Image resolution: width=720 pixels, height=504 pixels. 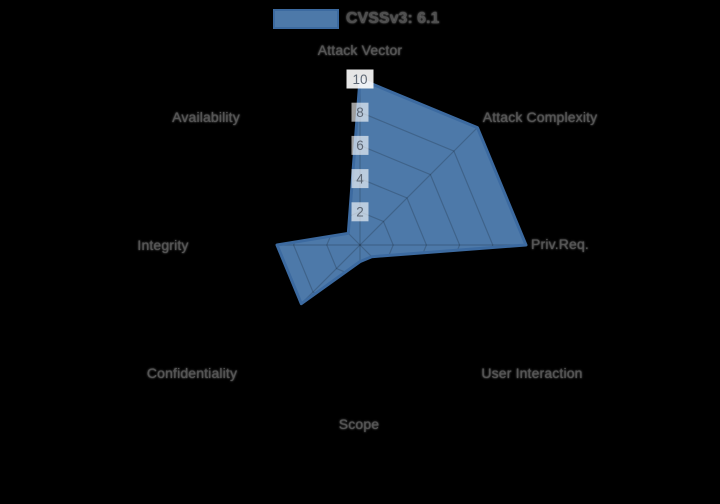 I want to click on tick-label: 4, so click(x=360, y=178).